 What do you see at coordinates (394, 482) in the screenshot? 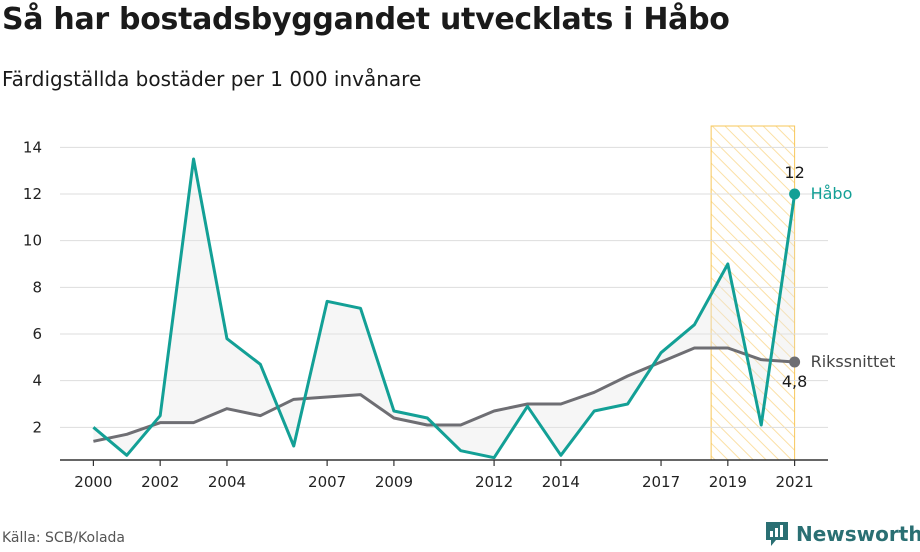
I see `x-tick-label: 2009` at bounding box center [394, 482].